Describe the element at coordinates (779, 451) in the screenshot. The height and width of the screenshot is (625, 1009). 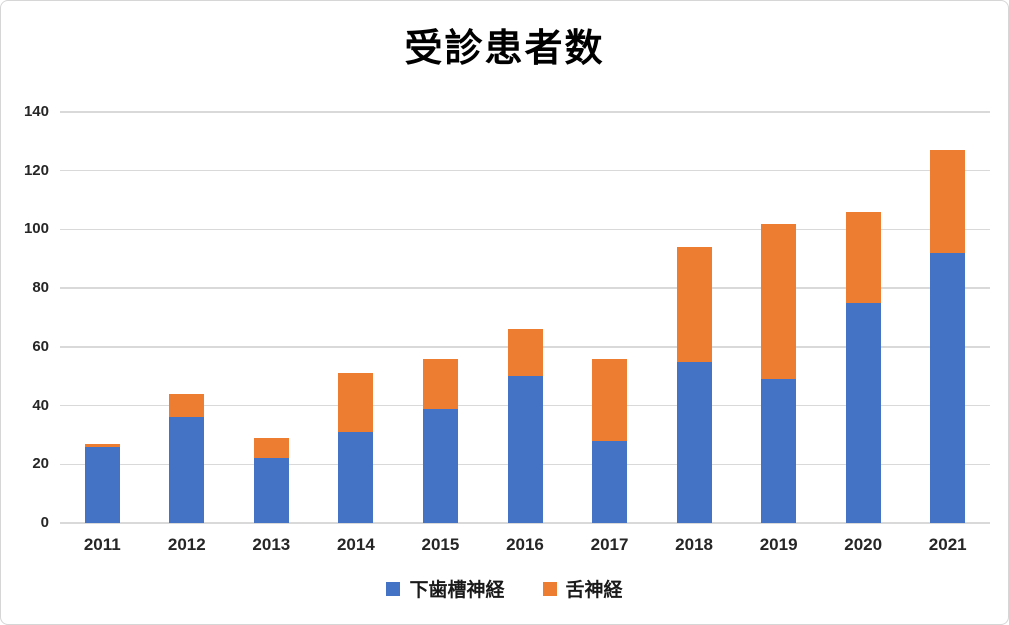
I see `bar-2019-series1` at that location.